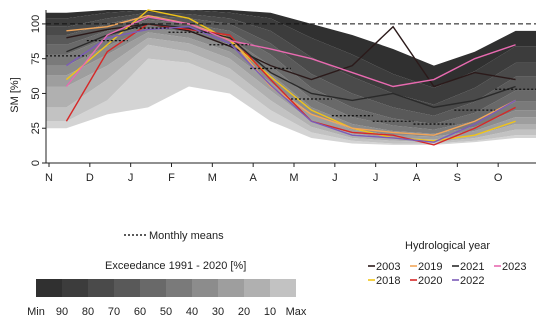 Image resolution: width=536 pixels, height=321 pixels. What do you see at coordinates (36, 24) in the screenshot?
I see `y-tick-label: 100` at bounding box center [36, 24].